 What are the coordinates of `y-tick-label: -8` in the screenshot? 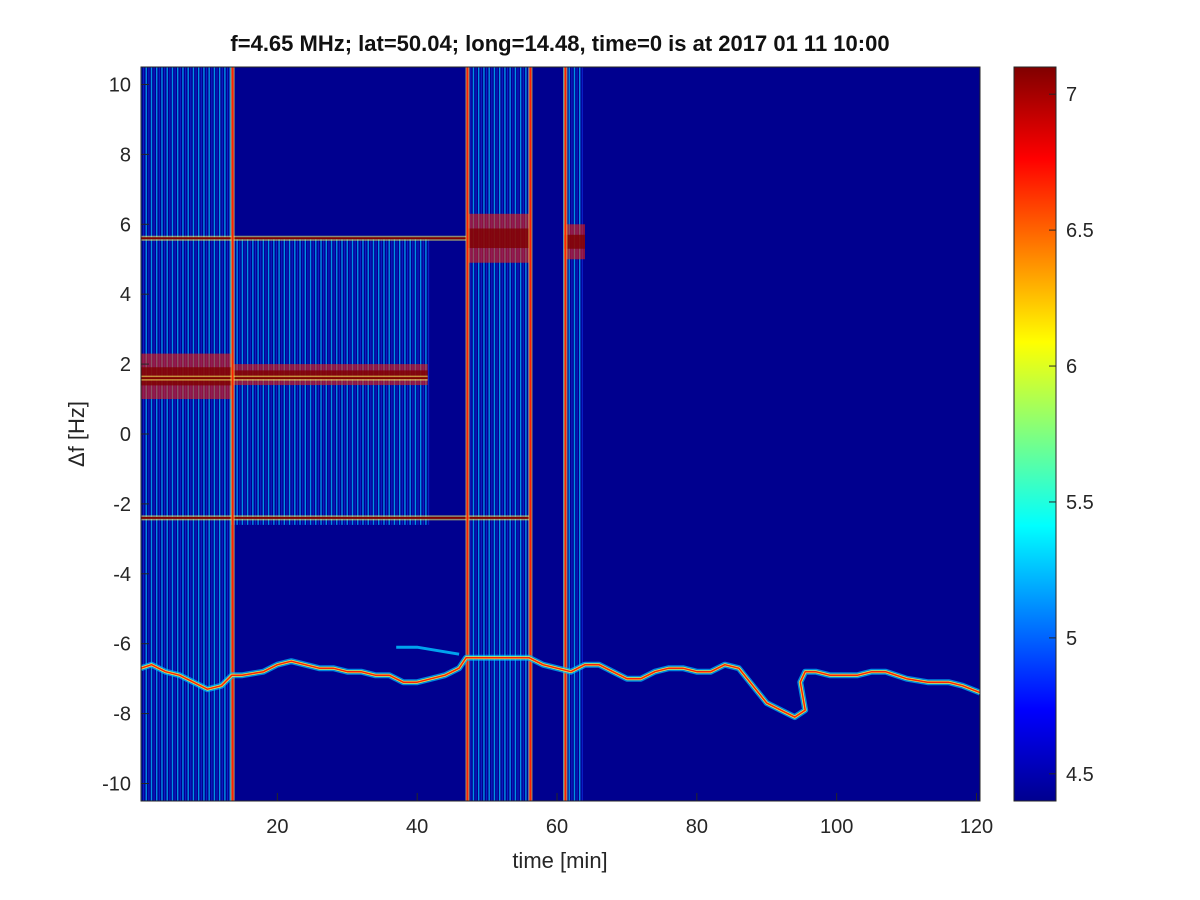 It's located at (122, 715).